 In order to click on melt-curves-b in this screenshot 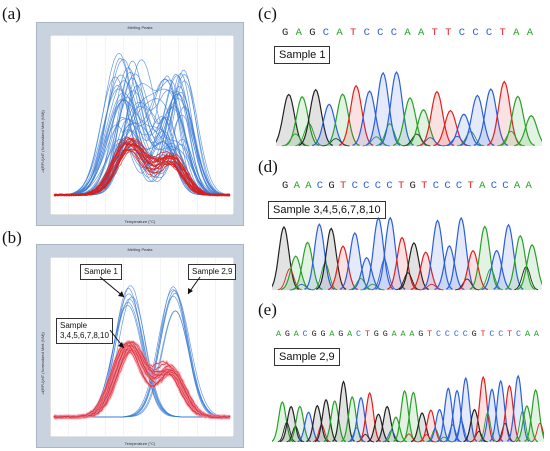, I will do `click(142, 347)`.